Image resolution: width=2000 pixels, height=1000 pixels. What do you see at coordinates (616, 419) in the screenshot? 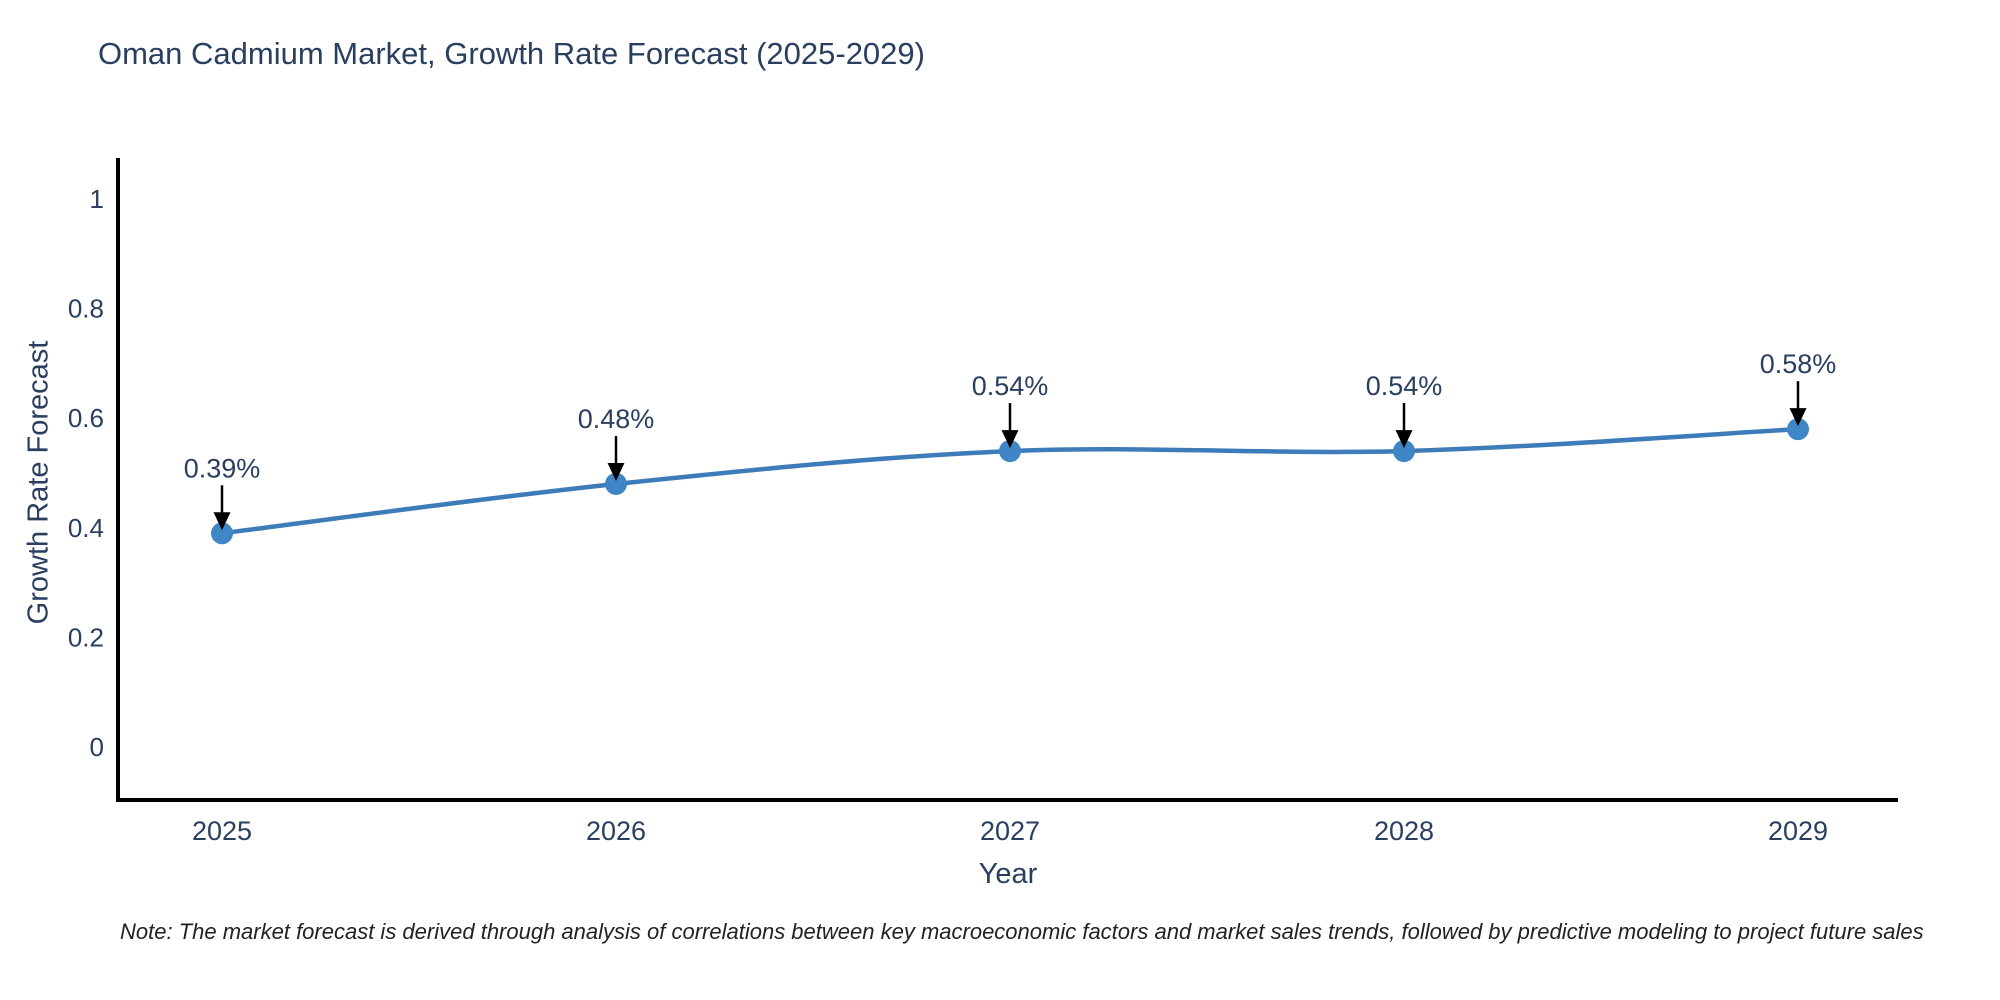
I see `point-value-label: 0.48%` at bounding box center [616, 419].